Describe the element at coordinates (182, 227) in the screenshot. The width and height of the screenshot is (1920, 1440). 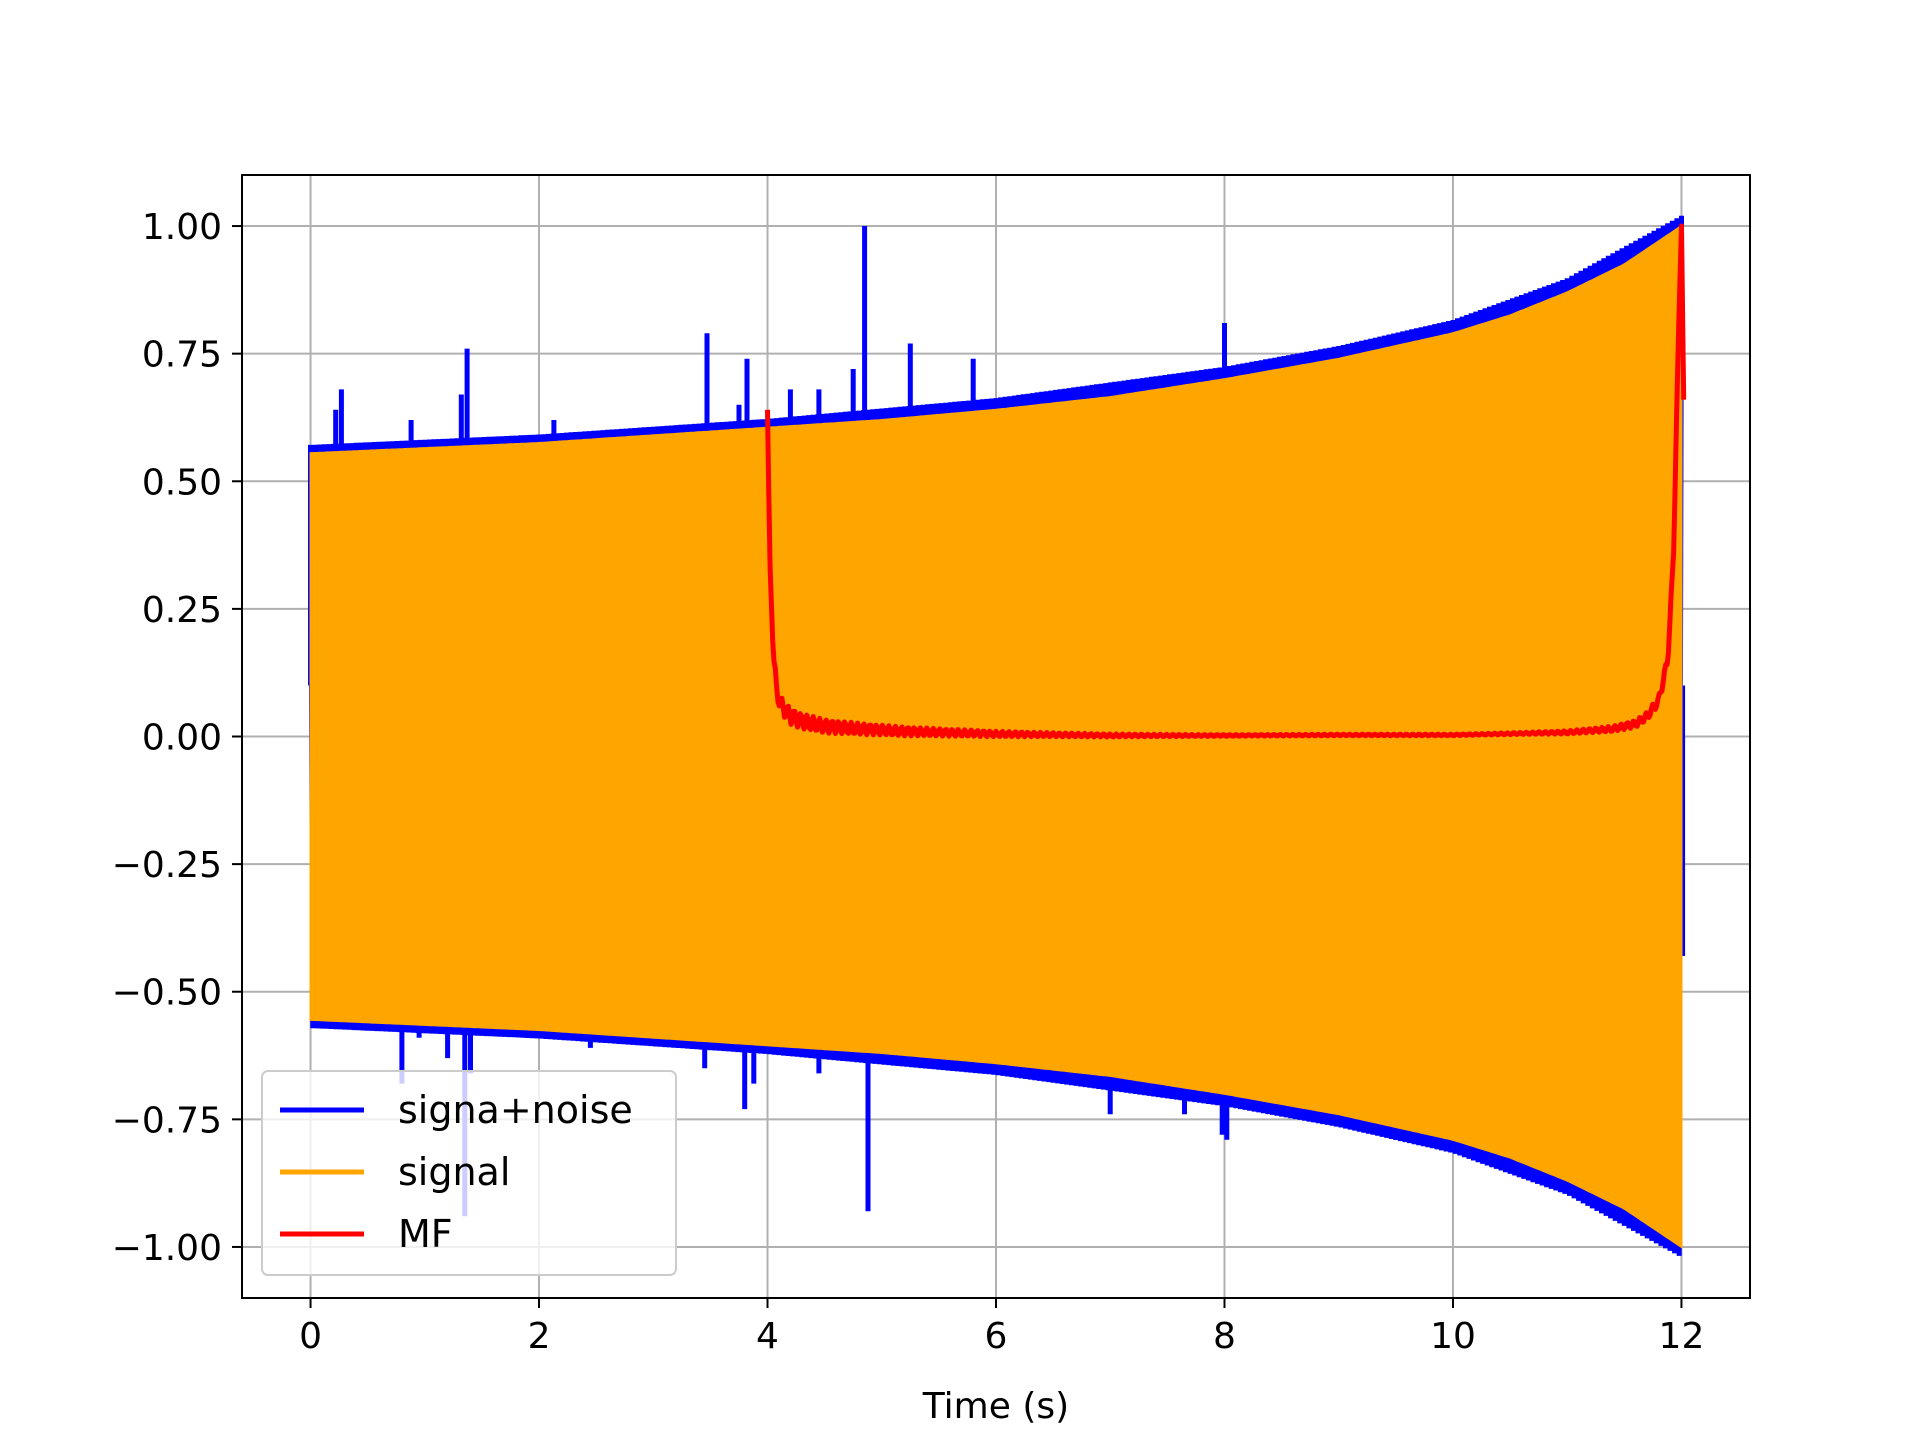
I see `y-tick-label: 1.00` at that location.